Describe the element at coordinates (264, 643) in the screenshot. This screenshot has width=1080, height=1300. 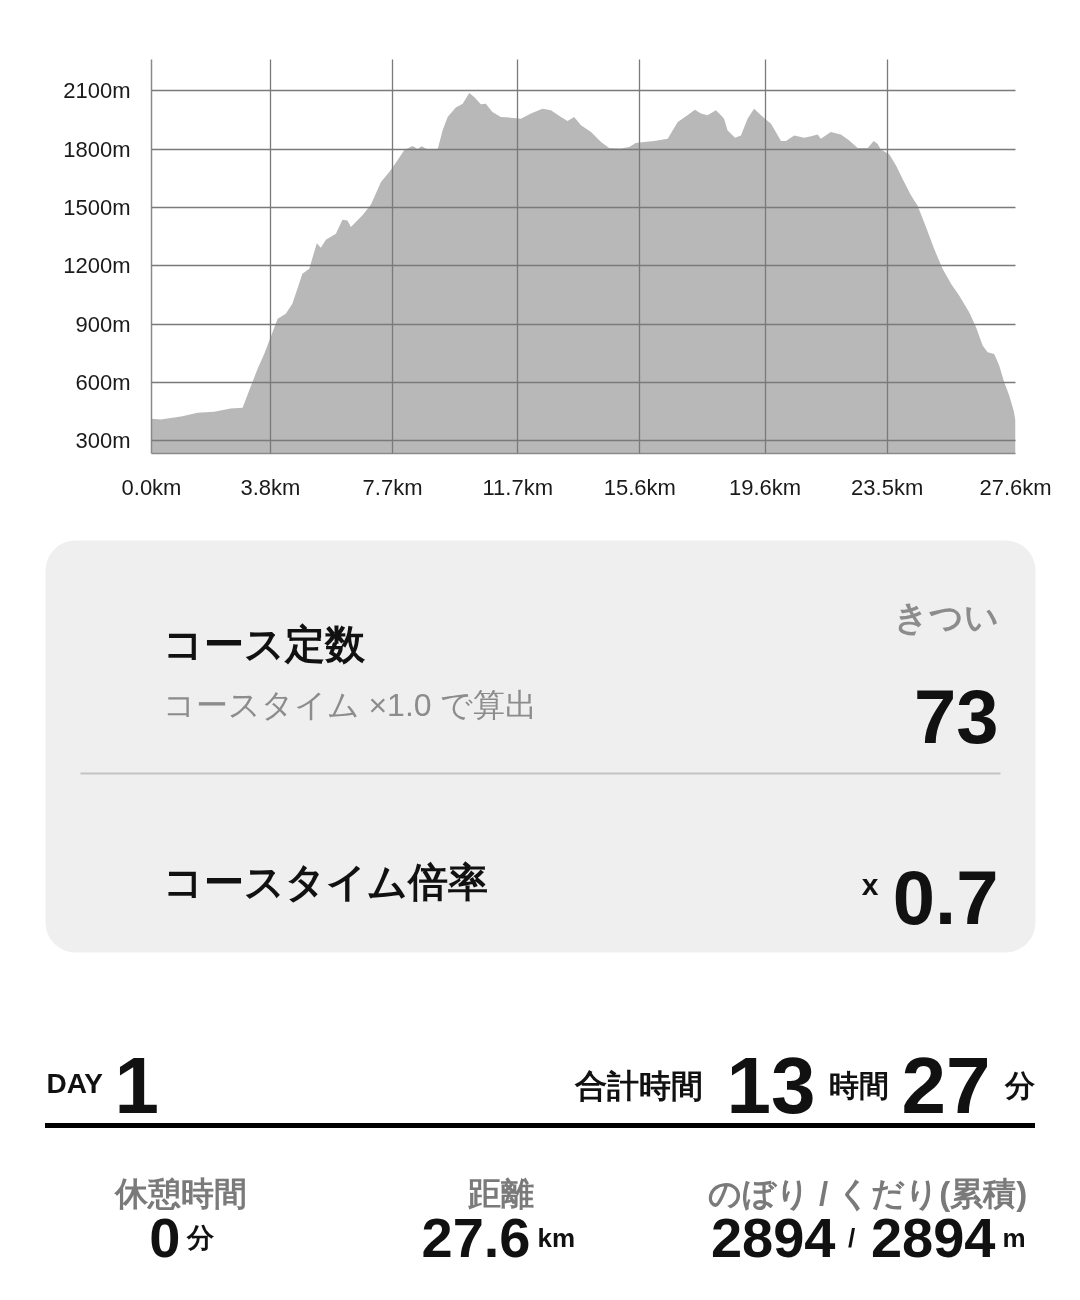
I see `text: コース定数` at that location.